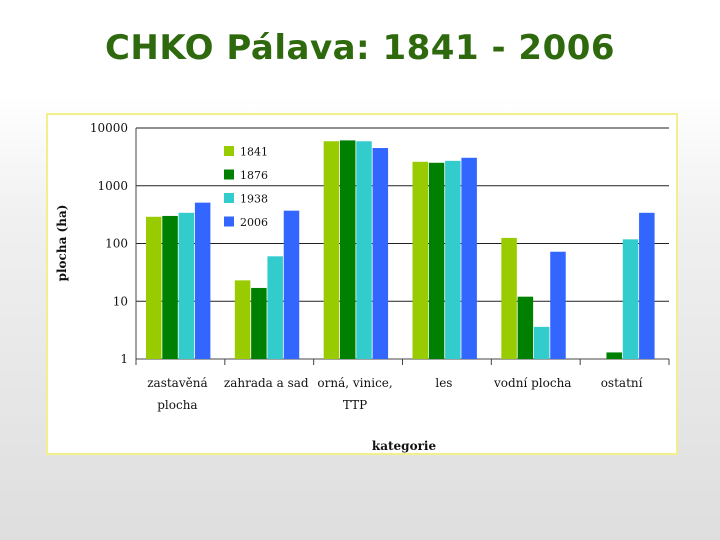 This screenshot has width=720, height=540. Describe the element at coordinates (112, 186) in the screenshot. I see `y-tick-label: 1000` at that location.